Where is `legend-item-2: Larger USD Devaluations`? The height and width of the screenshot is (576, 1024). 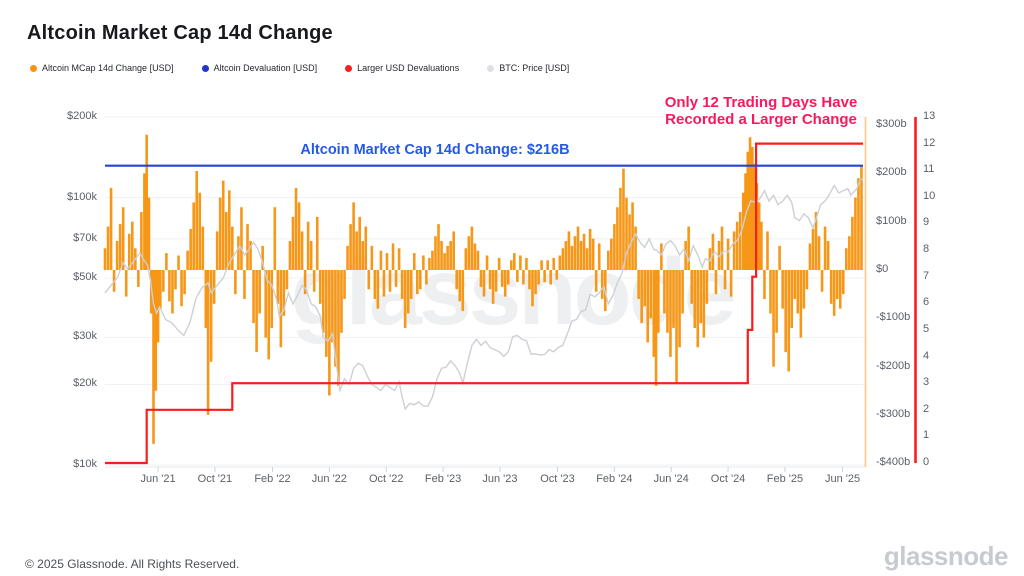
legend-item-2: Larger USD Devaluations is located at coordinates (402, 68).